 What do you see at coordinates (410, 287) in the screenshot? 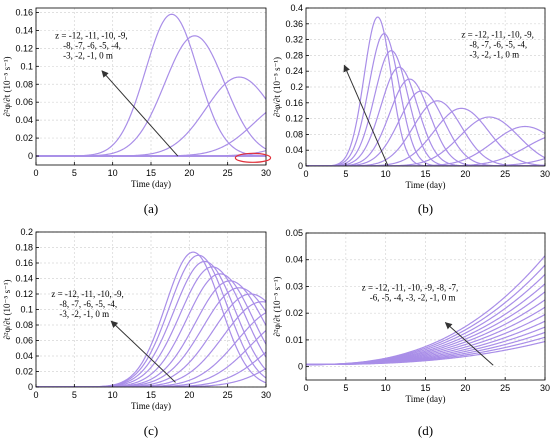
I see `annotation-text-line: z = -12, -11, -10, -9, -8, -7,` at bounding box center [410, 287].